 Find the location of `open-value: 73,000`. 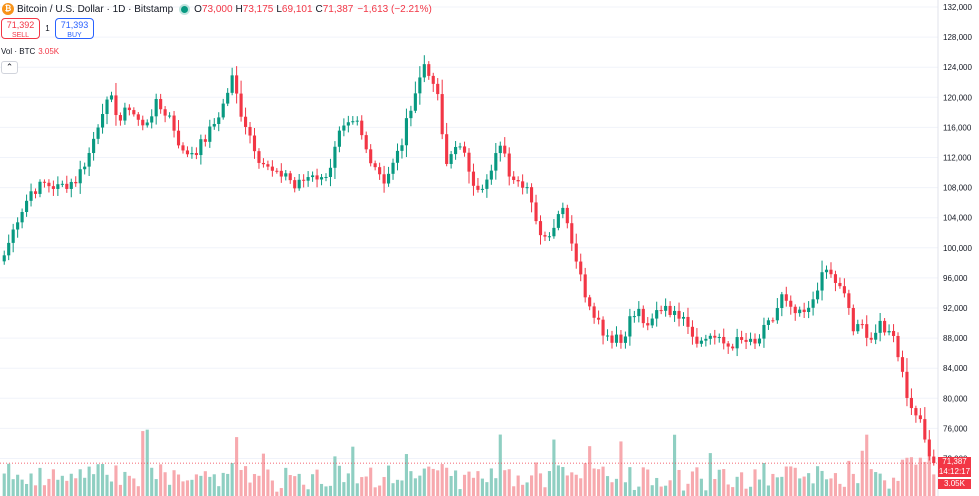

open-value: 73,000 is located at coordinates (217, 9).